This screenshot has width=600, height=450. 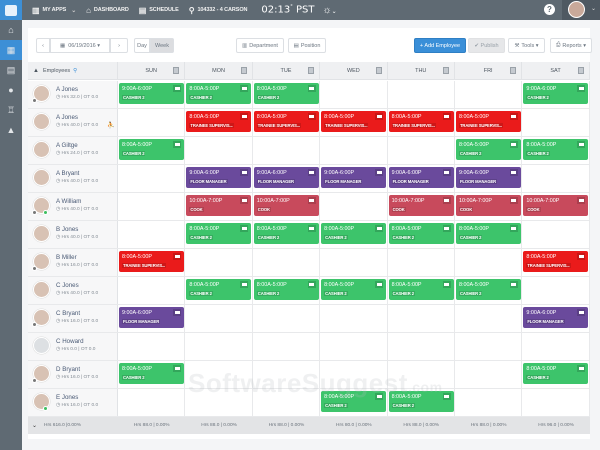 I want to click on day-cell-wed: 9:00A-6:00P FLOOR MANAGER, so click(x=354, y=178).